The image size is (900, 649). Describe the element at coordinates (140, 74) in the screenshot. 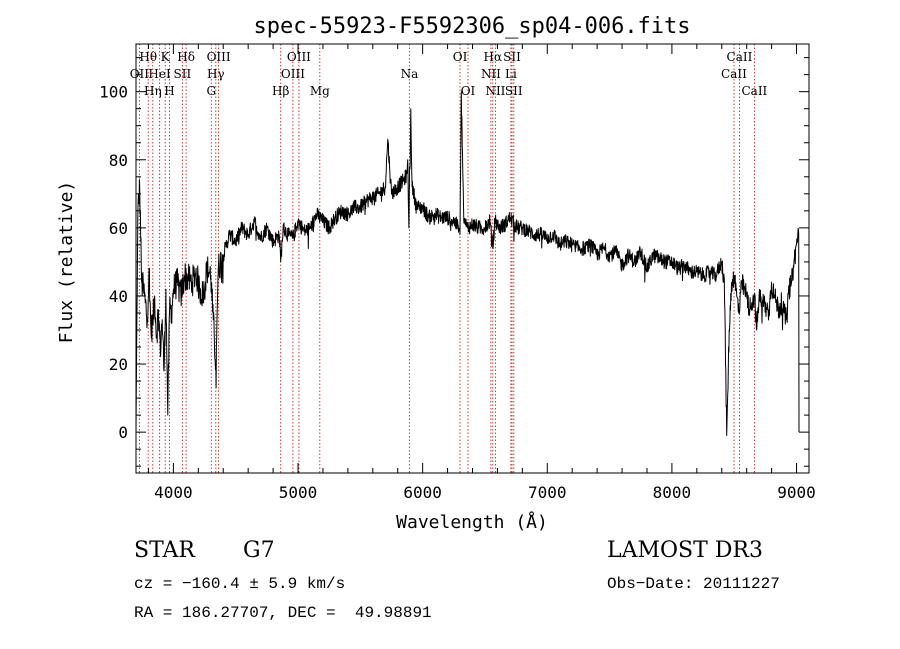

I see `line-label: OII` at that location.